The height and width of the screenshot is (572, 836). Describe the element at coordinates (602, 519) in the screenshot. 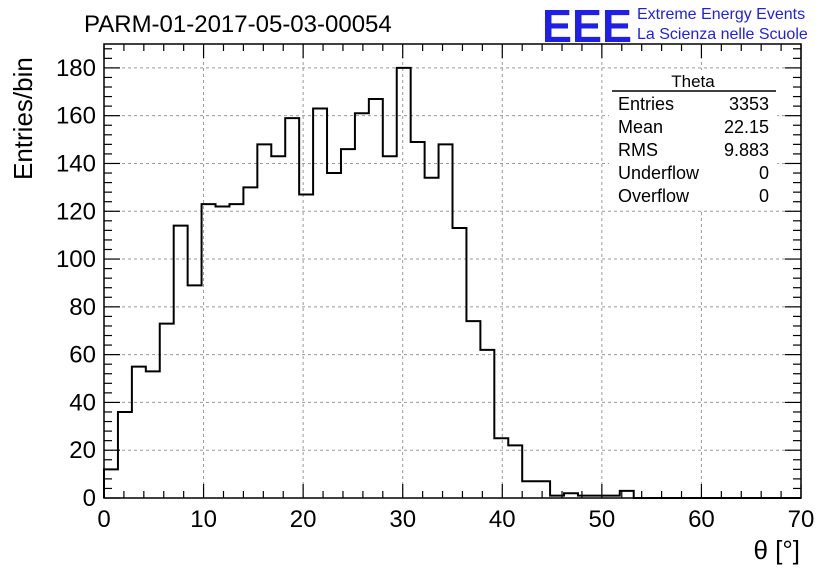

I see `x-tick-label: 50` at that location.